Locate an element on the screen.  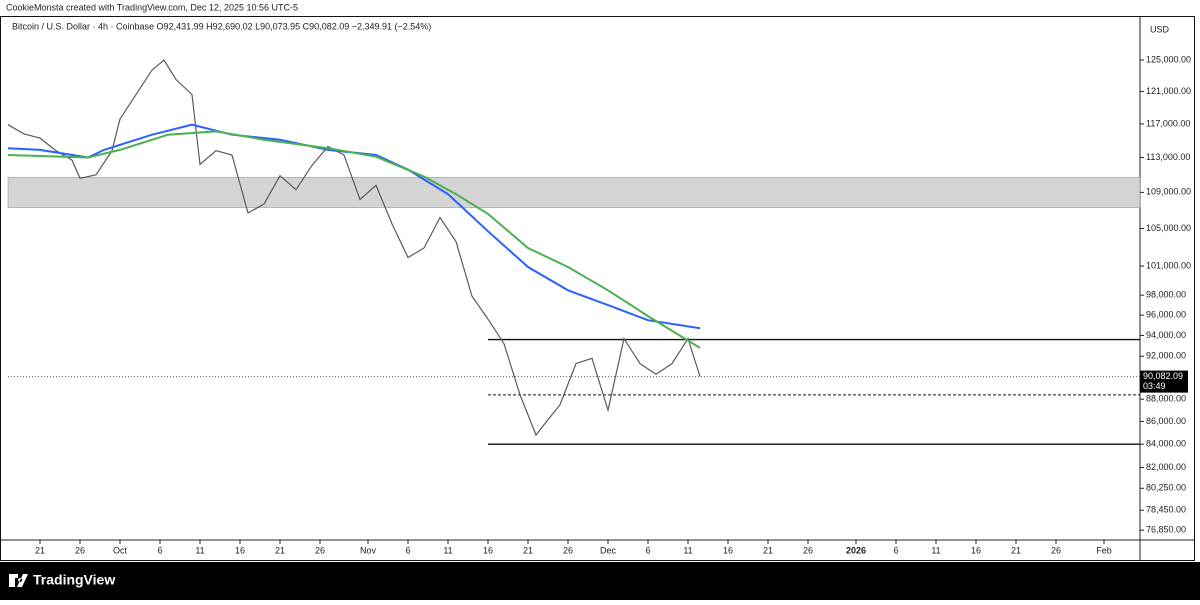
y-tick-label: 86,000.00 is located at coordinates (1166, 421).